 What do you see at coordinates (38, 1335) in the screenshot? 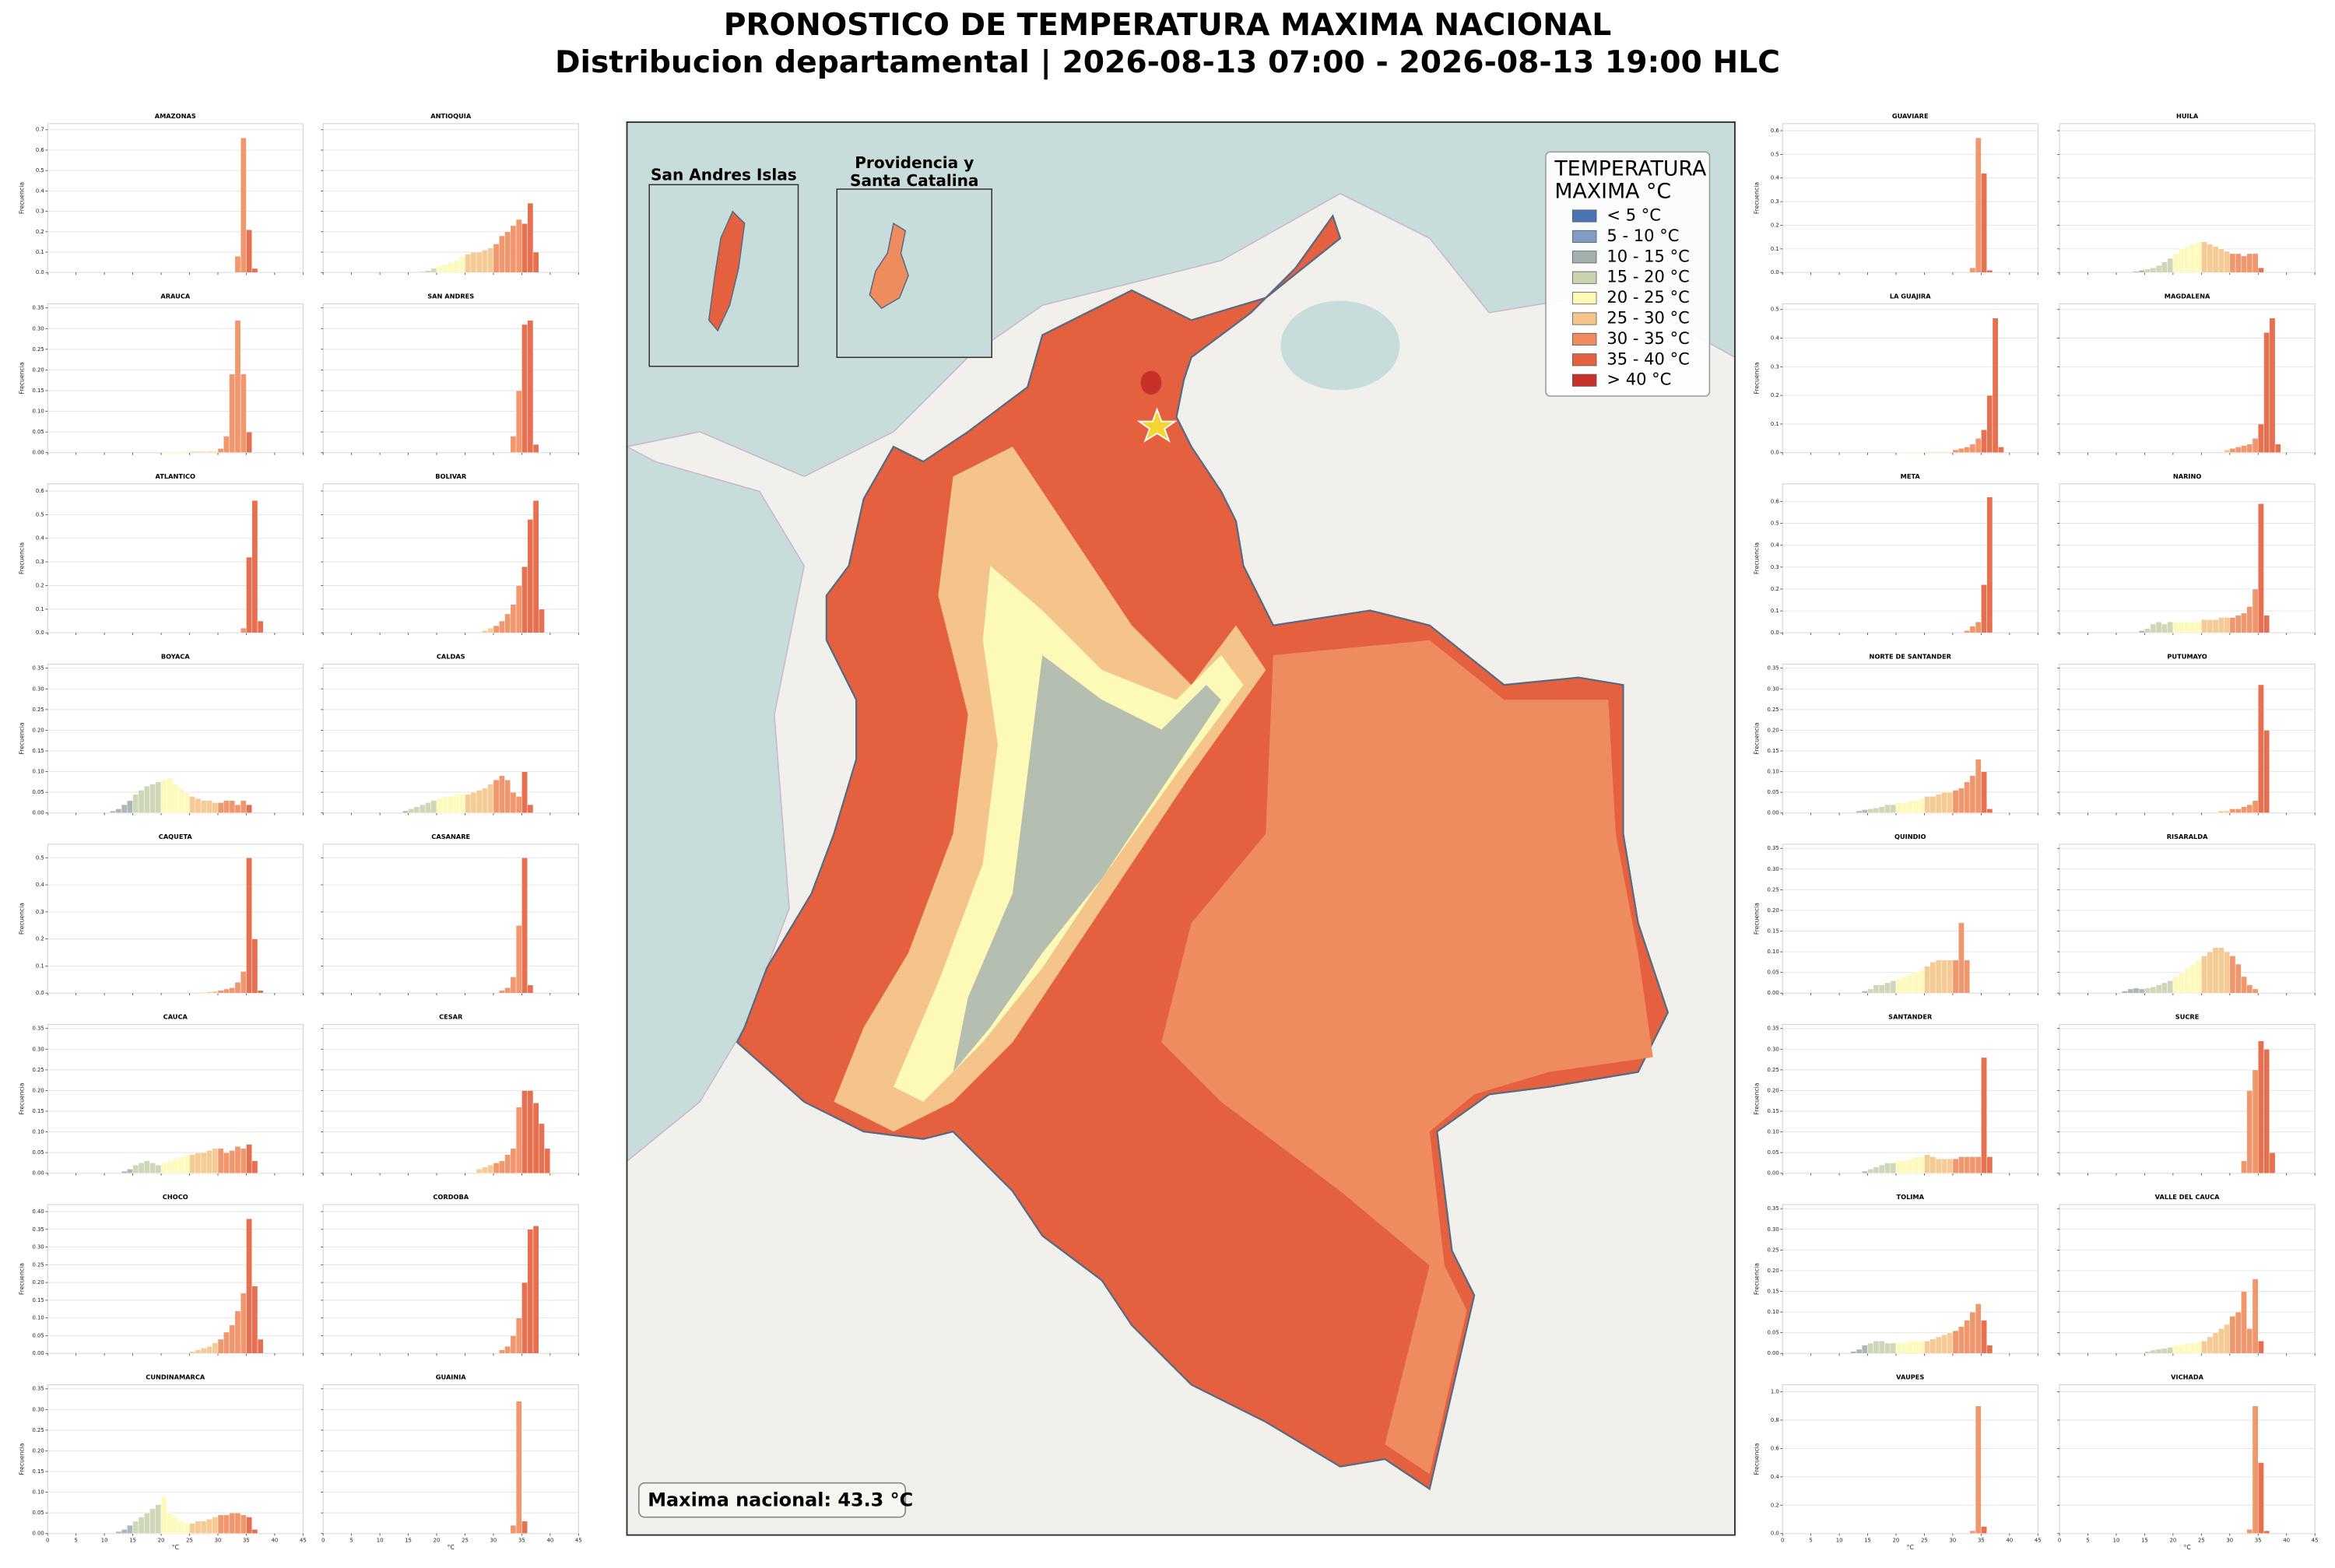
I see `y-tick-label: 0.05` at bounding box center [38, 1335].